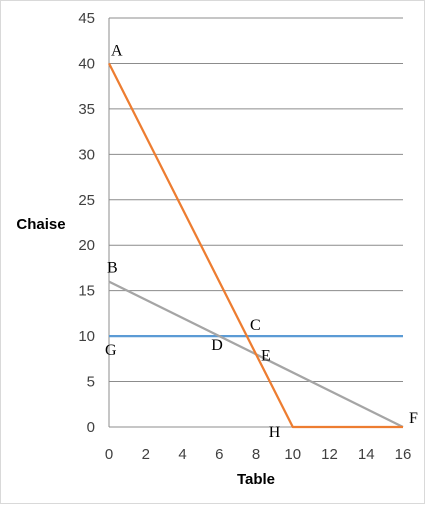 Image resolution: width=425 pixels, height=508 pixels. Describe the element at coordinates (275, 432) in the screenshot. I see `point-label-h: H` at that location.